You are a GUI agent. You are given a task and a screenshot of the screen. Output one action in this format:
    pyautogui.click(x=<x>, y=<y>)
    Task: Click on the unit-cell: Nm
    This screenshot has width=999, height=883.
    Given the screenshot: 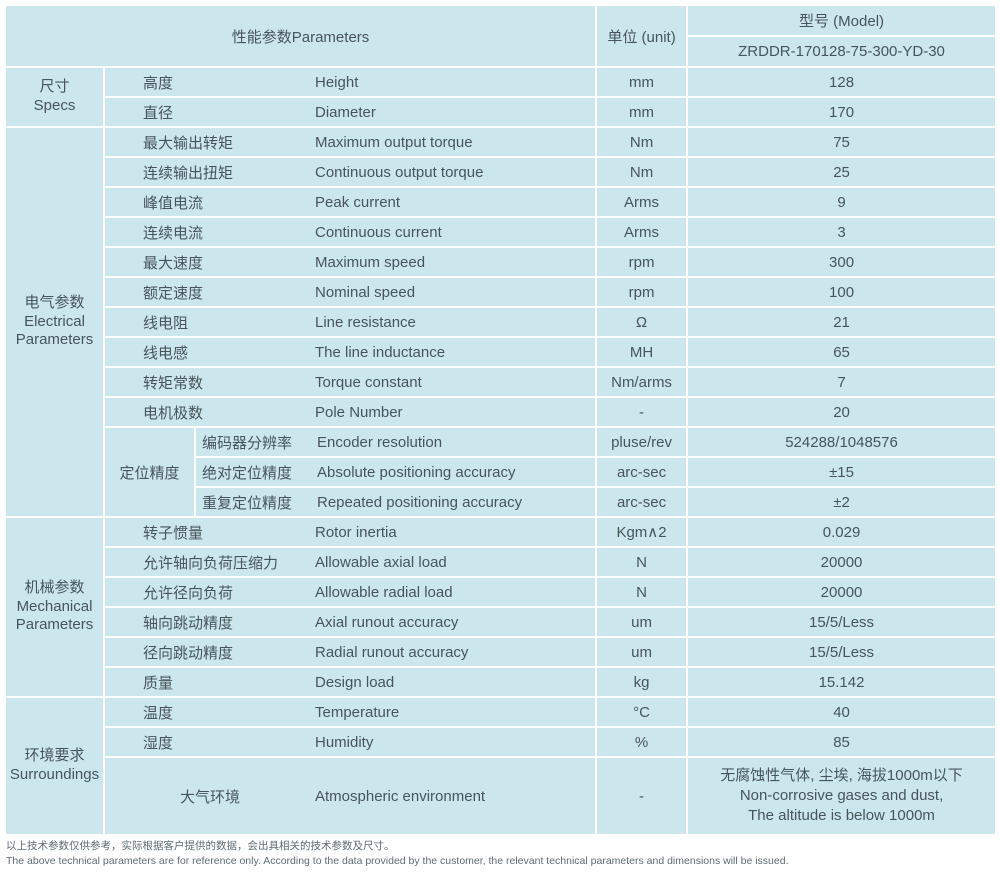 What is the action you would take?
    pyautogui.click(x=642, y=142)
    